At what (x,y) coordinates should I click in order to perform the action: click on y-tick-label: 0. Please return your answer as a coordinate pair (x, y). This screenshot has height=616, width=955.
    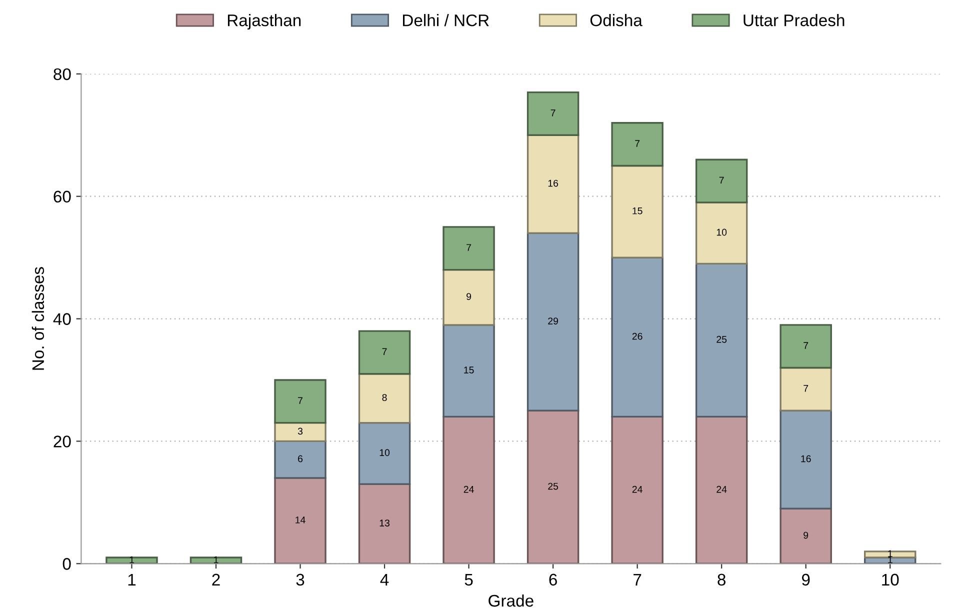
    Looking at the image, I should click on (66, 564).